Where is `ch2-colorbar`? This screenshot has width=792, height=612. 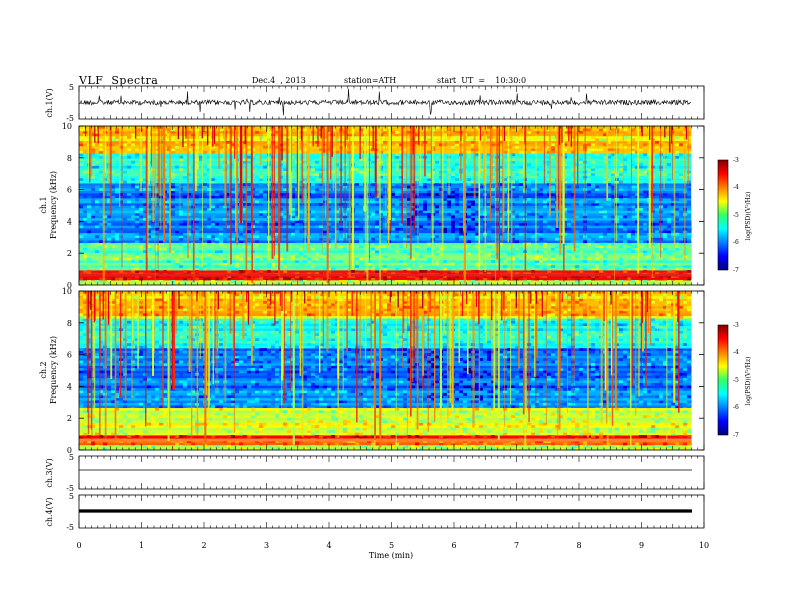 ch2-colorbar is located at coordinates (723, 380).